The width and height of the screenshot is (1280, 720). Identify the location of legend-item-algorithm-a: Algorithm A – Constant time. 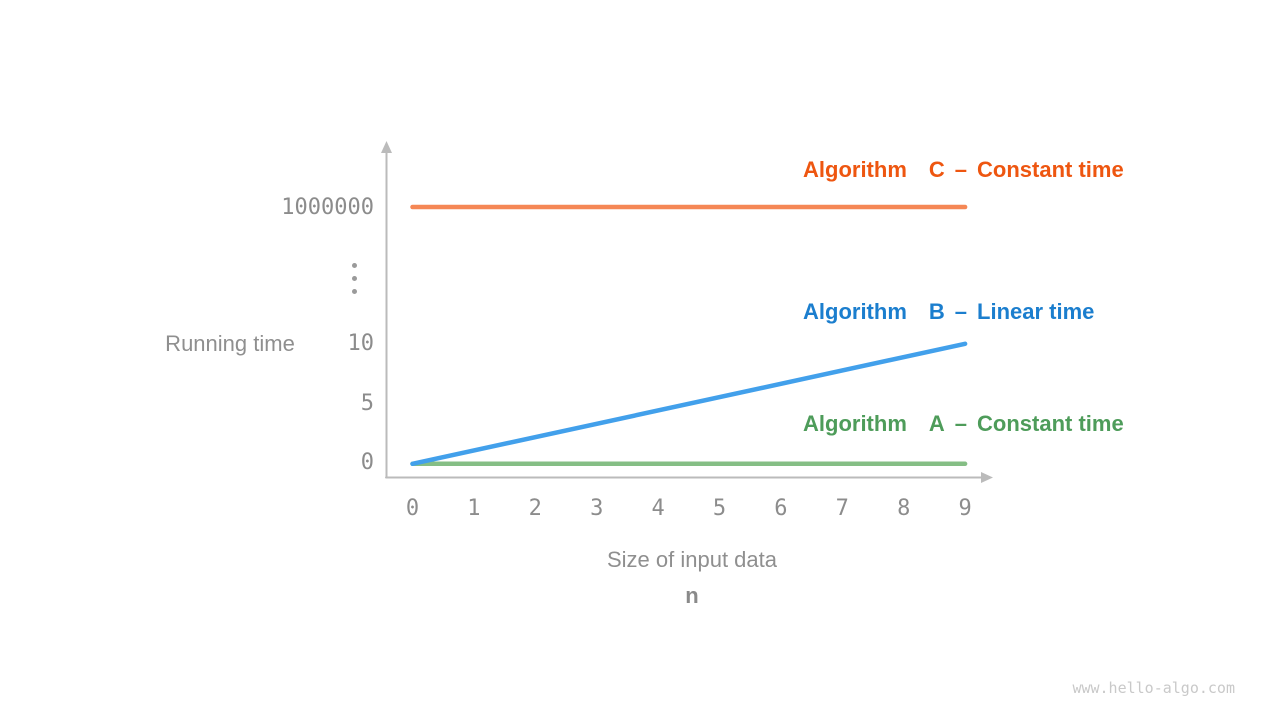
(963, 424).